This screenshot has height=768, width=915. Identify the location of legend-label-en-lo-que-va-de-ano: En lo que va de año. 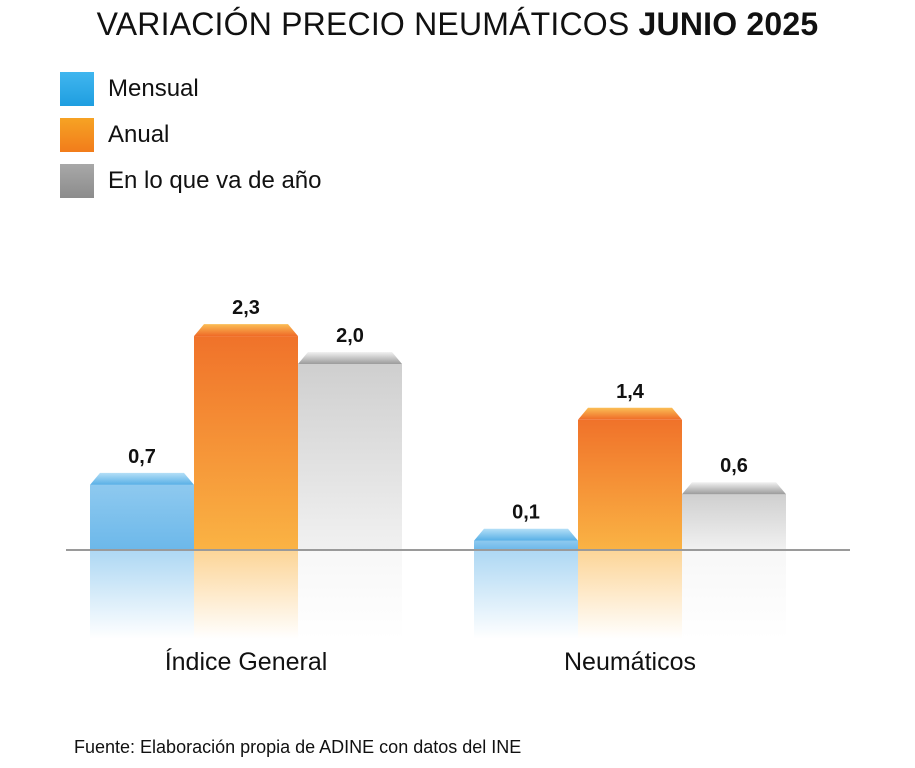
(215, 180).